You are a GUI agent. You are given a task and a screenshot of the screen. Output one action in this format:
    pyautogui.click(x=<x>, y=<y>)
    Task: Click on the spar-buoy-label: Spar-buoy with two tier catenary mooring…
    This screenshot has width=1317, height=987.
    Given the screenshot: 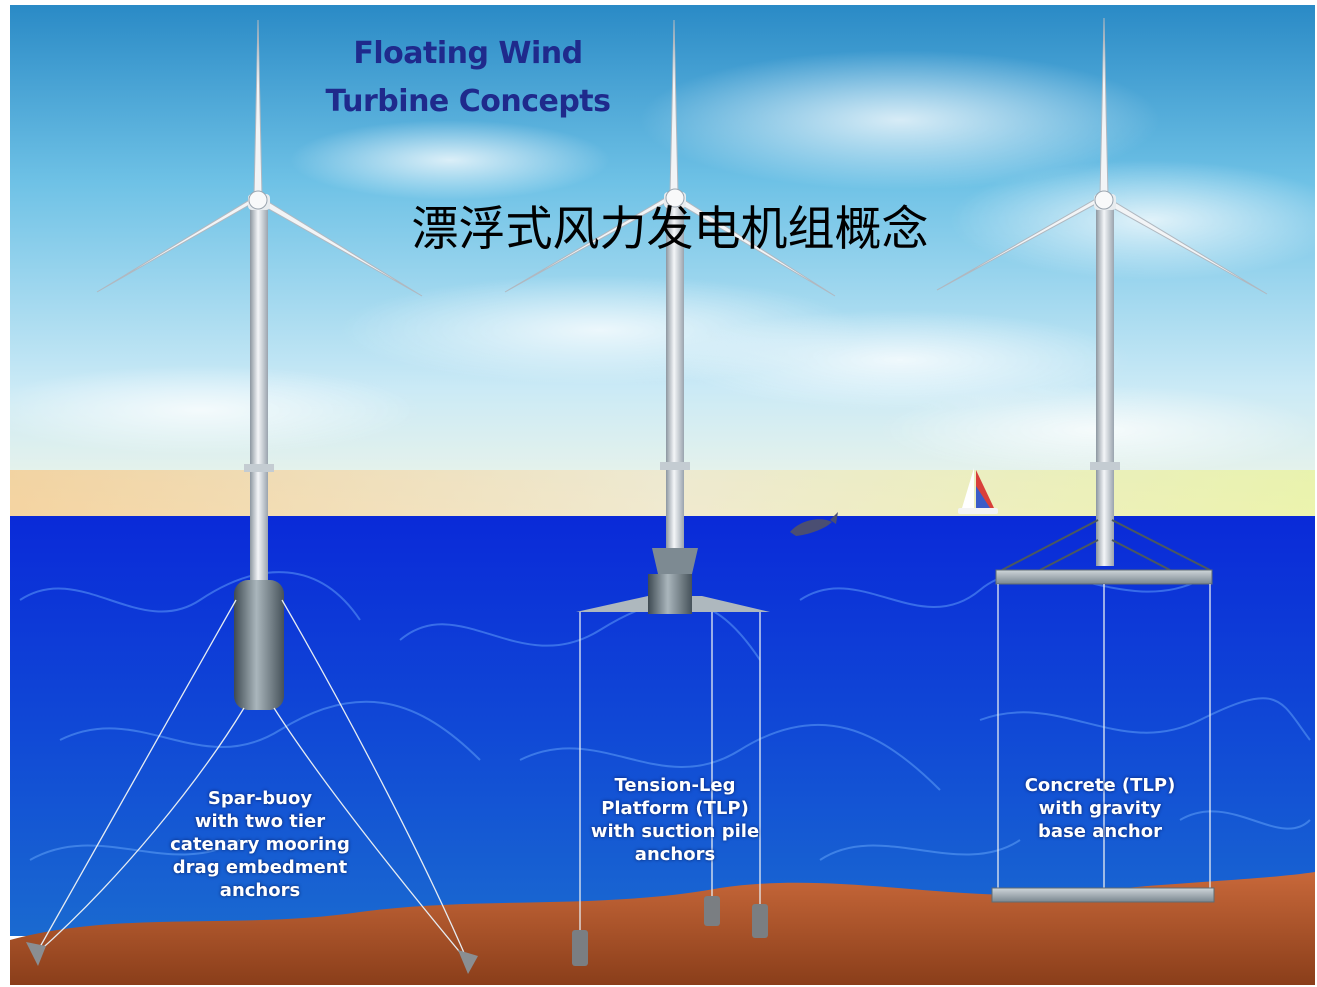 What is the action you would take?
    pyautogui.click(x=260, y=844)
    